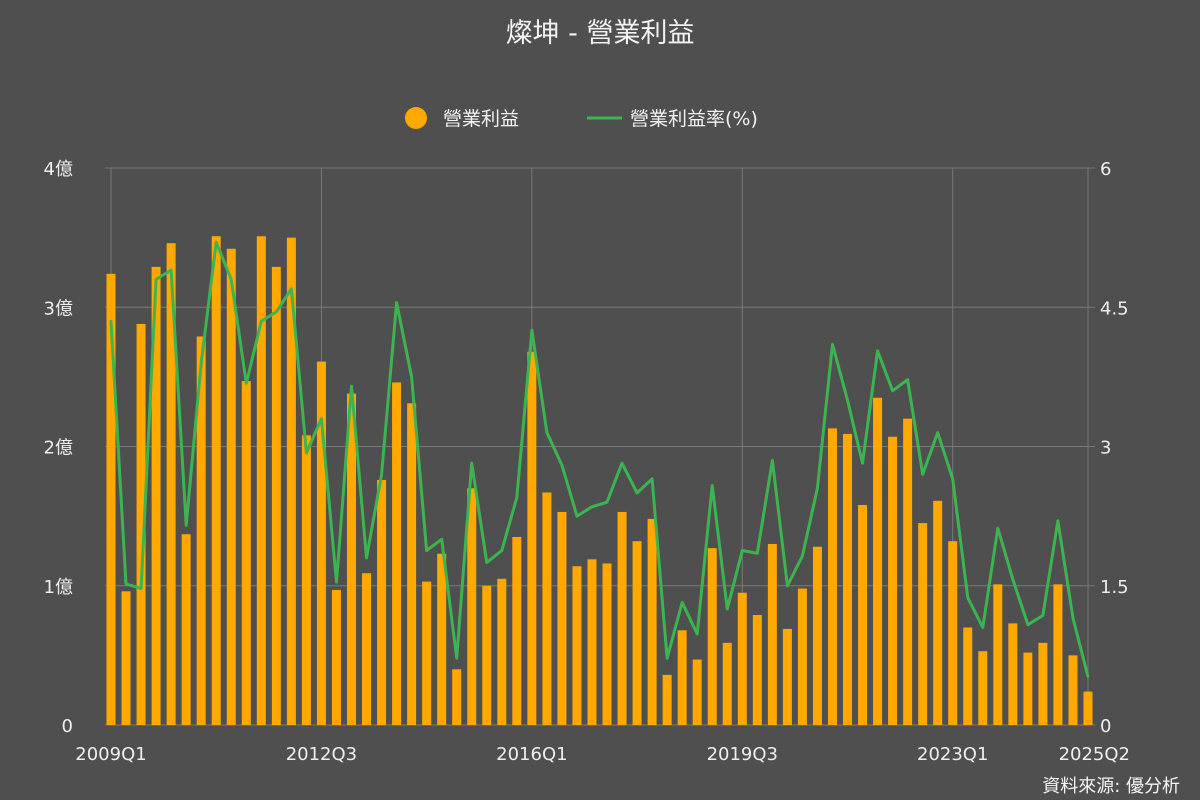 The image size is (1200, 800). I want to click on legend-bar-label: 營業利益, so click(481, 119).